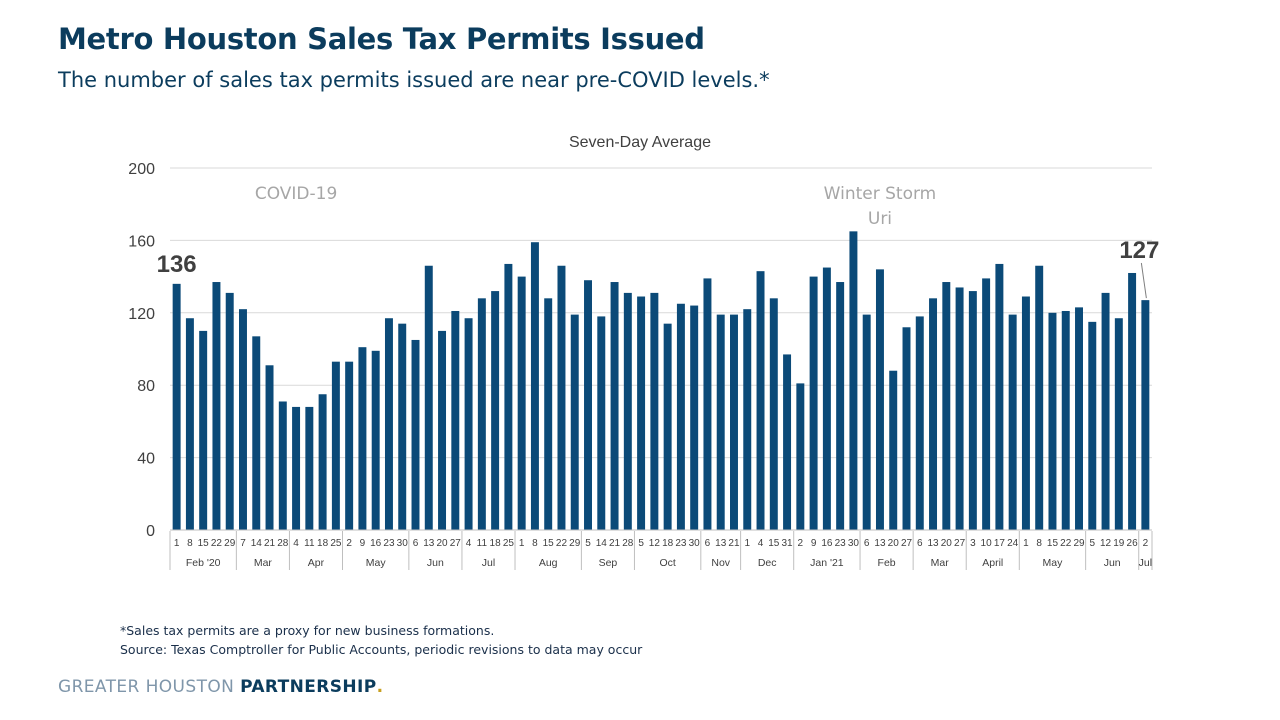 The height and width of the screenshot is (720, 1280). Describe the element at coordinates (221, 687) in the screenshot. I see `brand-logo: GREATER HOUSTON PARTNERSHIP.` at that location.